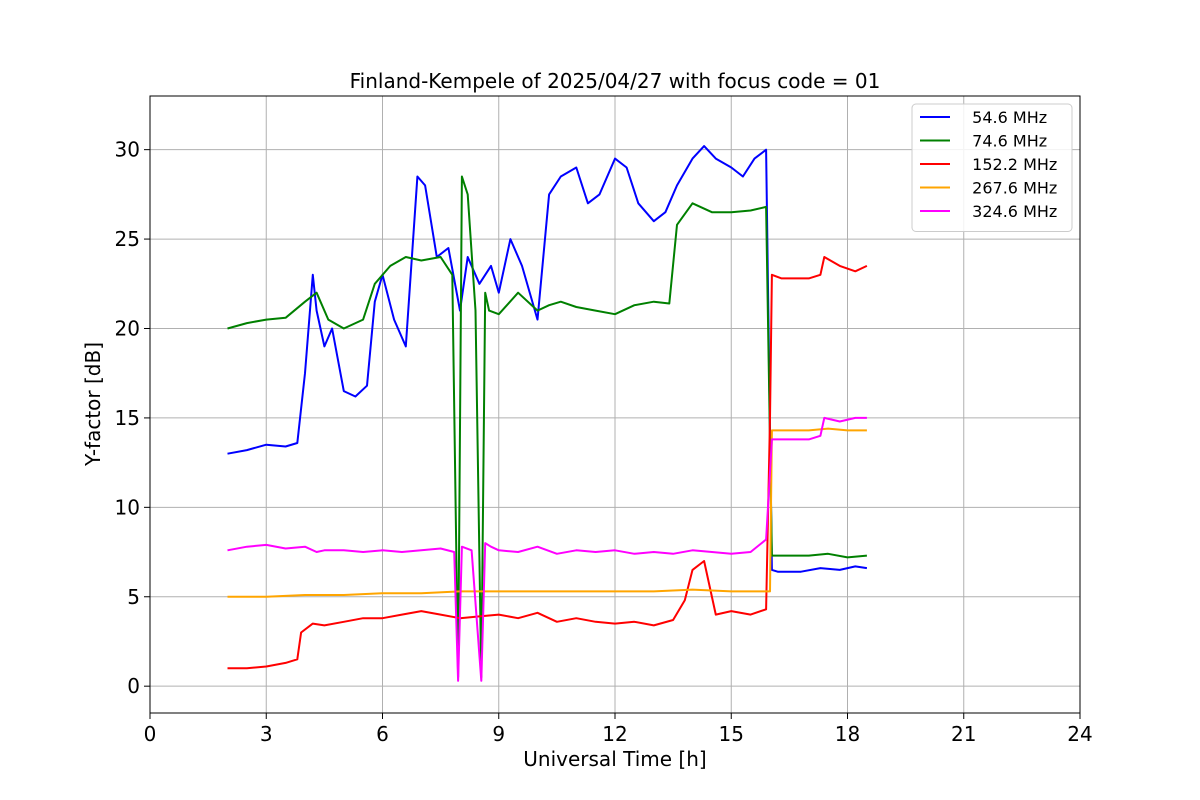 This screenshot has width=1200, height=800. Describe the element at coordinates (963, 734) in the screenshot. I see `x-tick-label: 21` at that location.